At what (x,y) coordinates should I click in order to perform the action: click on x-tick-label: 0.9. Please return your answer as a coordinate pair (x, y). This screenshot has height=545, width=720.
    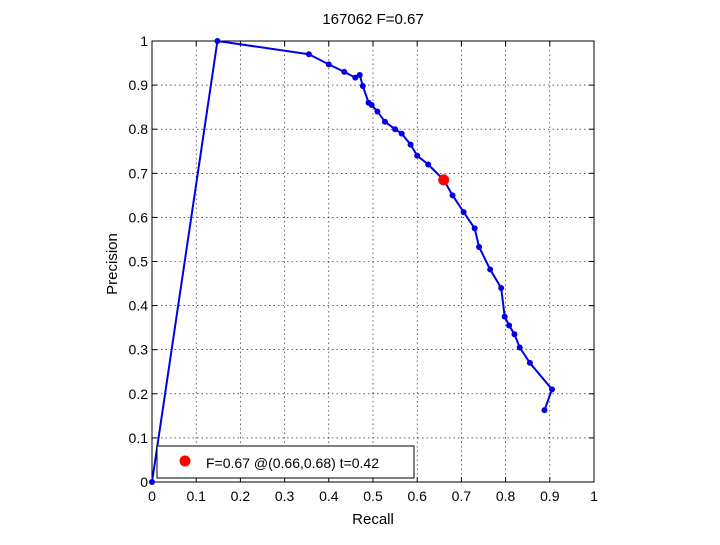
    Looking at the image, I should click on (550, 496).